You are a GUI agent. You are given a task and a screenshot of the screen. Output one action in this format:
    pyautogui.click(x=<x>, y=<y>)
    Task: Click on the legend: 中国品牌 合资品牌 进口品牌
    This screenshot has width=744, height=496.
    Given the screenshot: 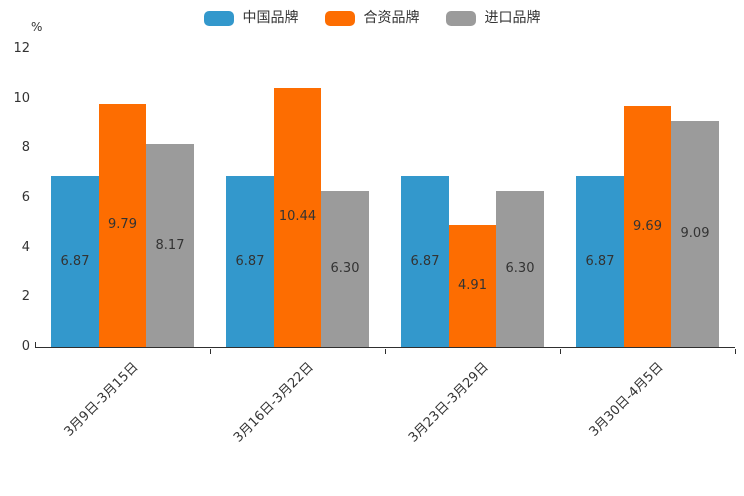 What is the action you would take?
    pyautogui.click(x=372, y=18)
    